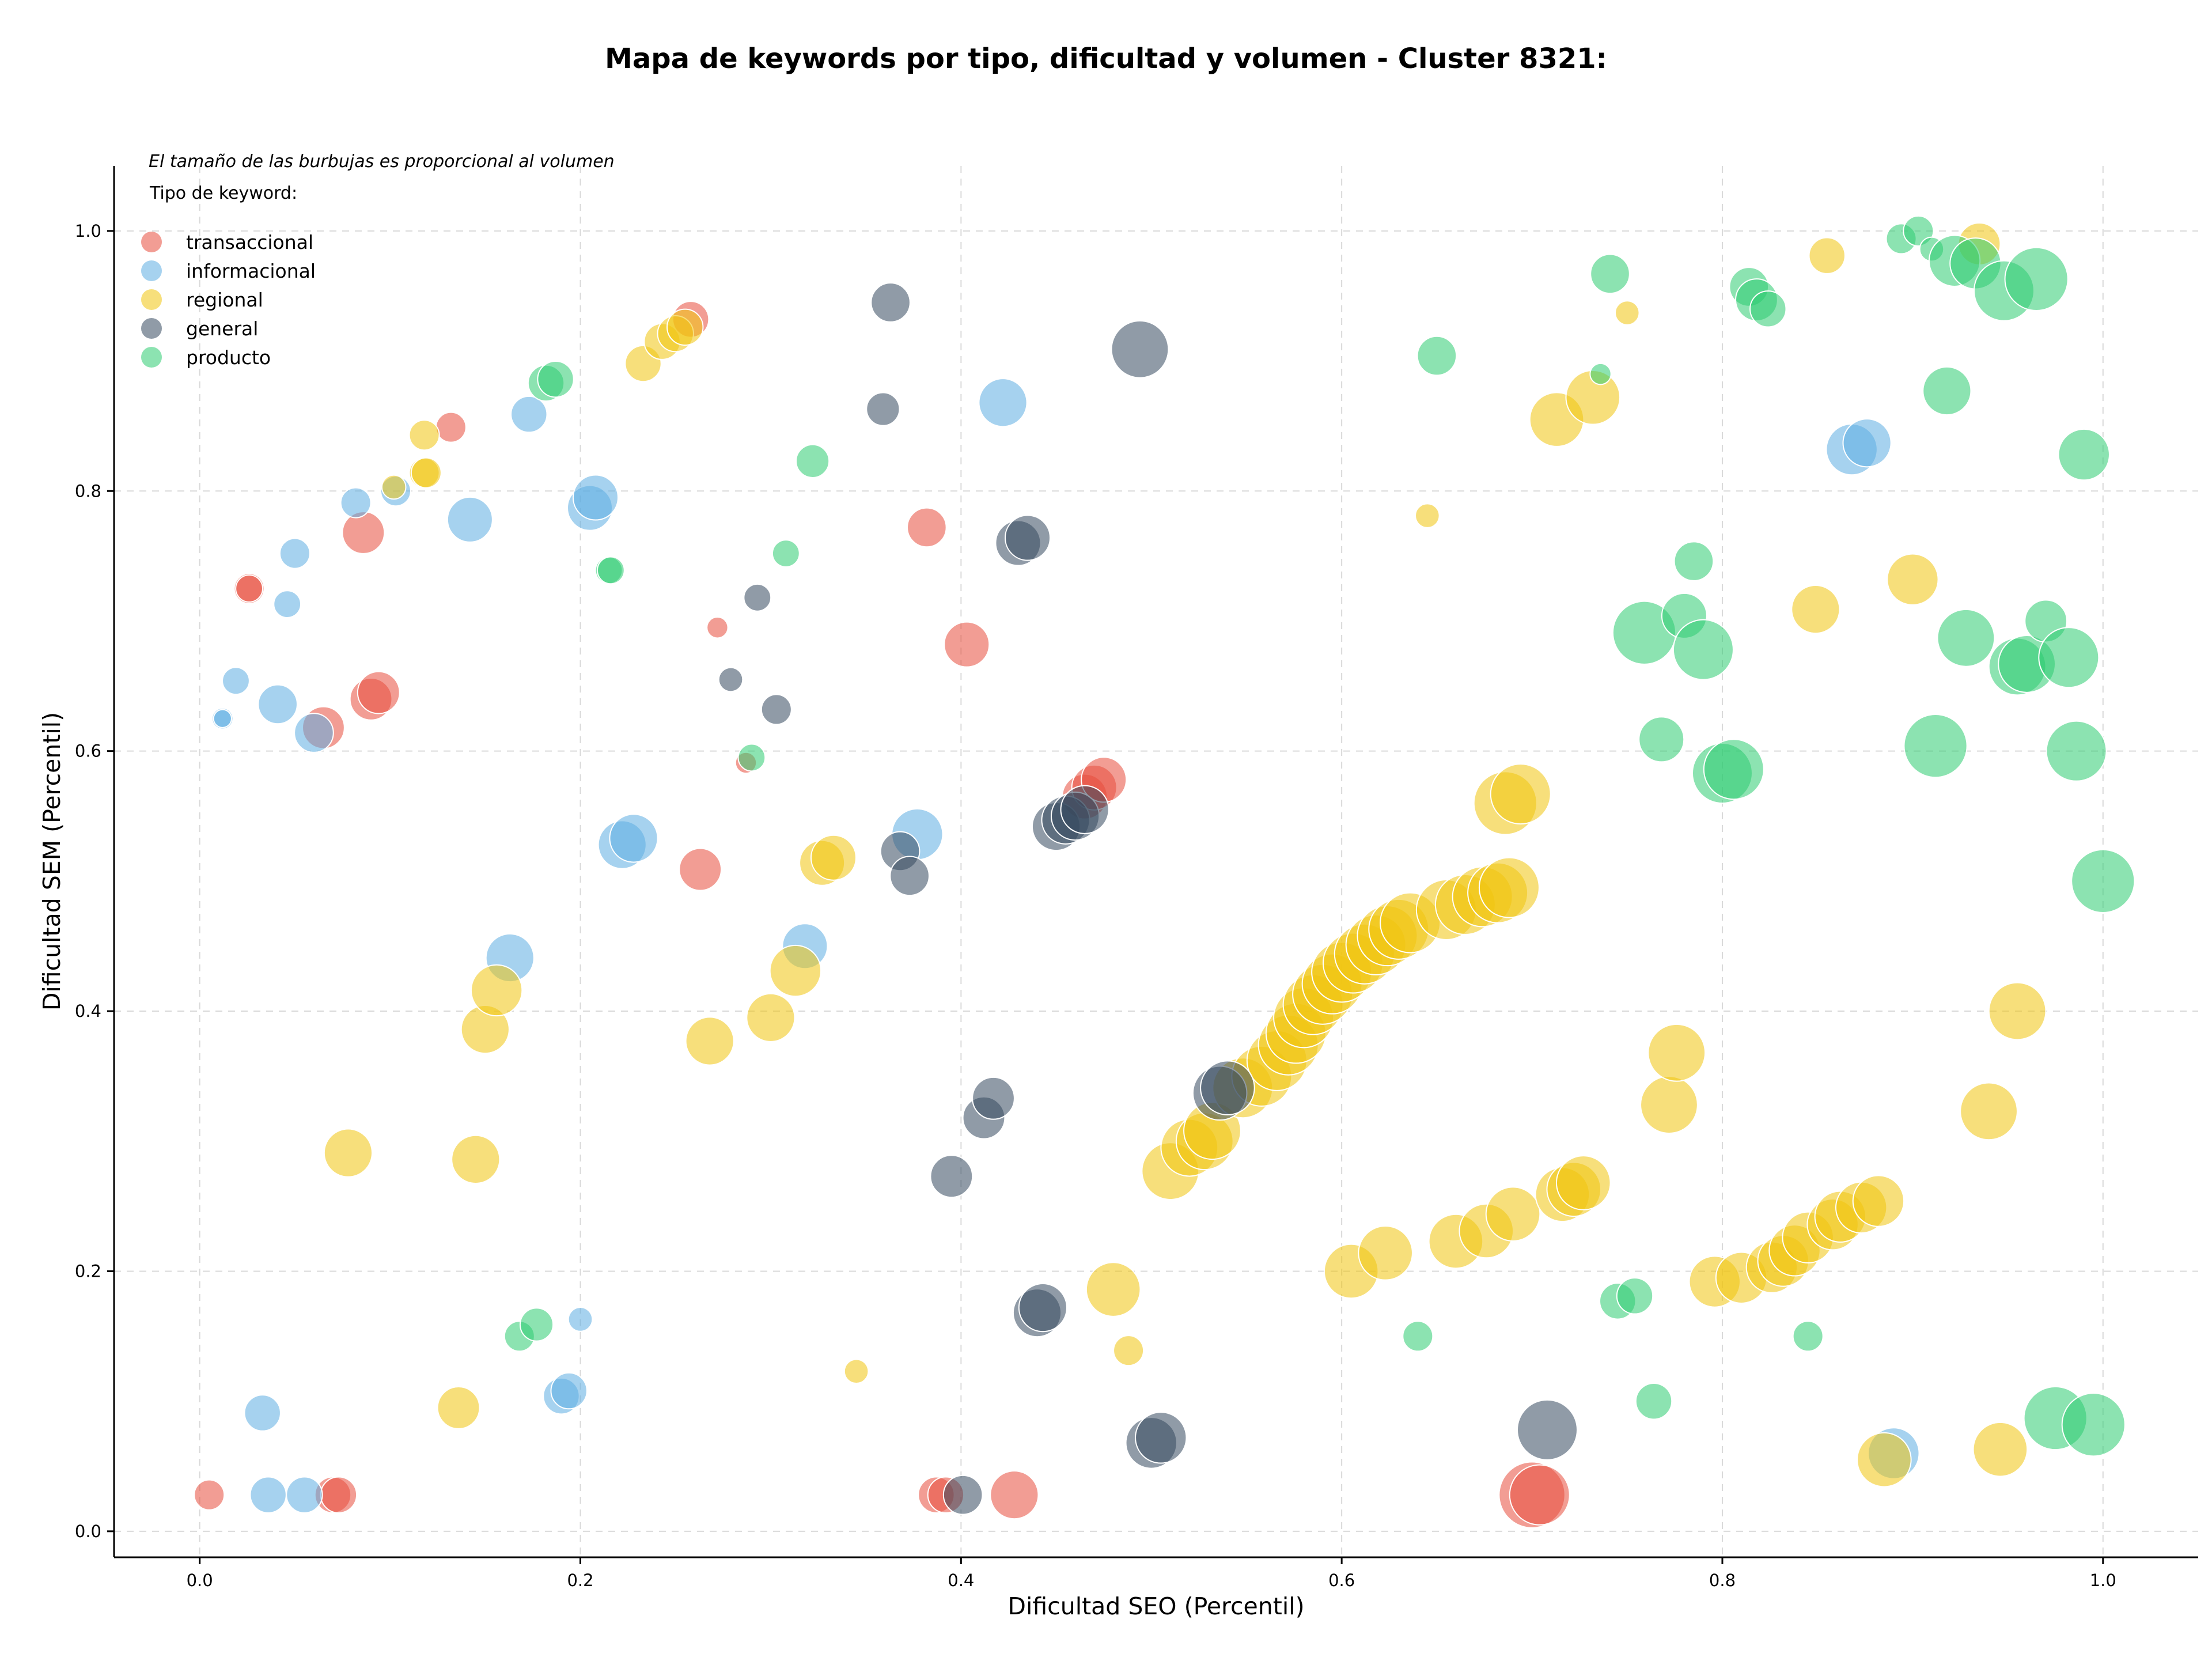 This screenshot has height=1661, width=2212. What do you see at coordinates (961, 1580) in the screenshot?
I see `x-tick-label: 0.4` at bounding box center [961, 1580].